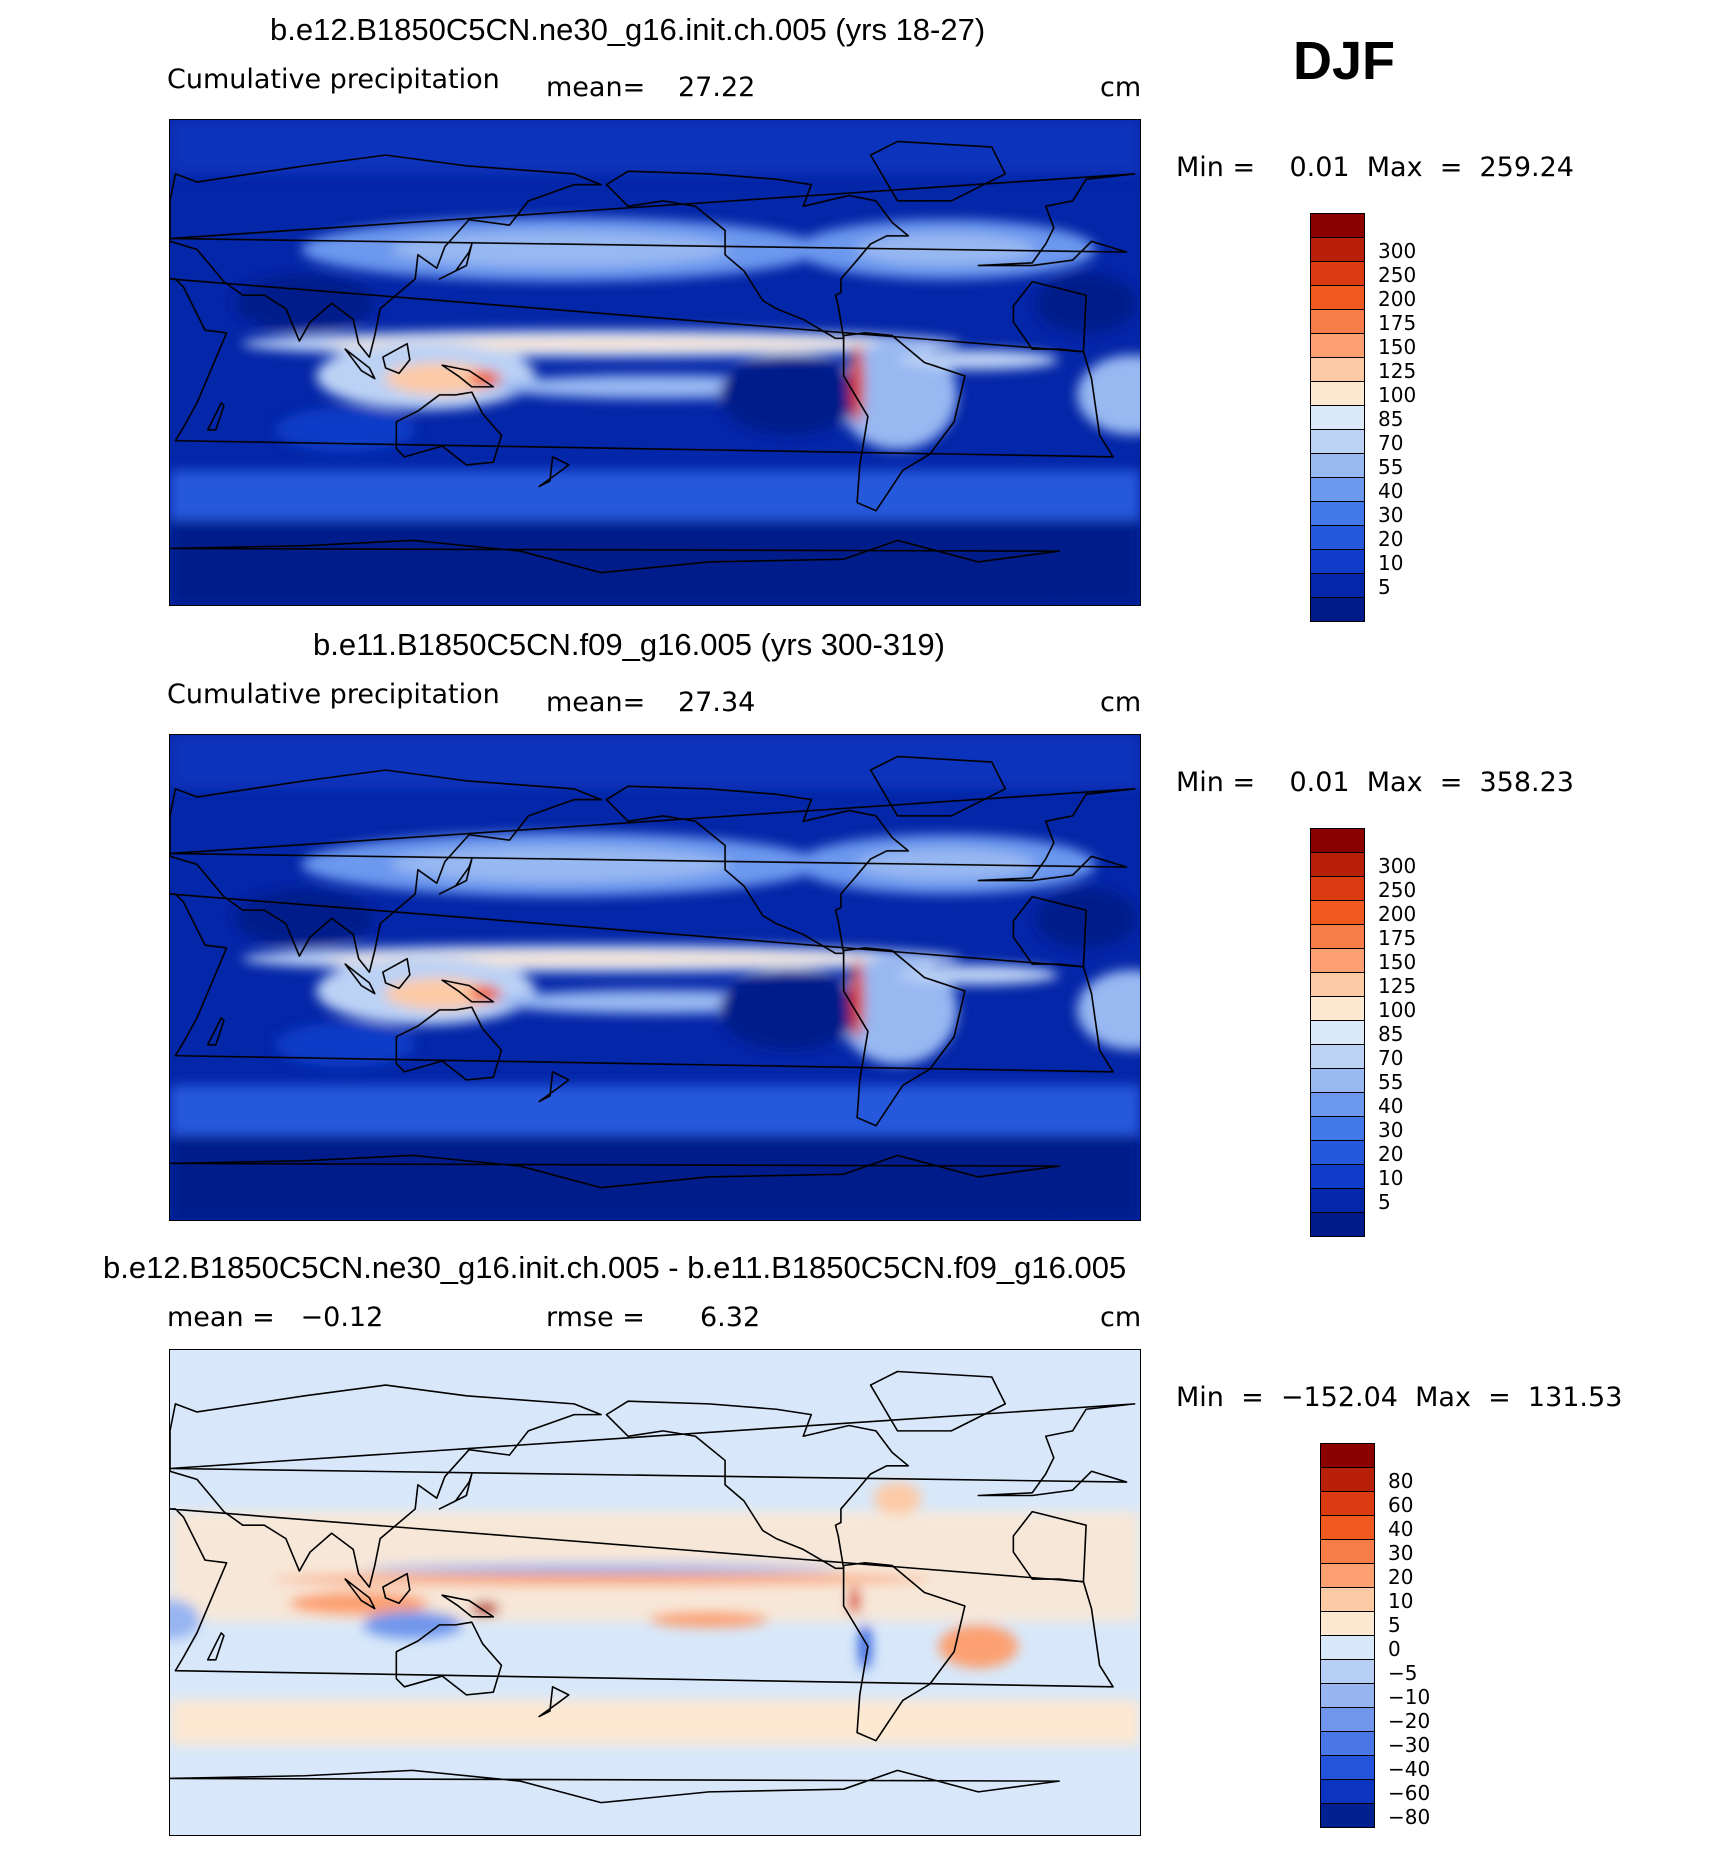 This screenshot has height=1869, width=1710. I want to click on colorbar-label: −80, so click(1409, 1817).